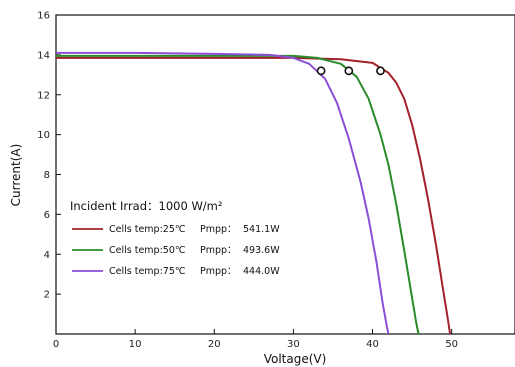 The height and width of the screenshot is (367, 515). I want to click on y-tick-label: 4, so click(47, 255).